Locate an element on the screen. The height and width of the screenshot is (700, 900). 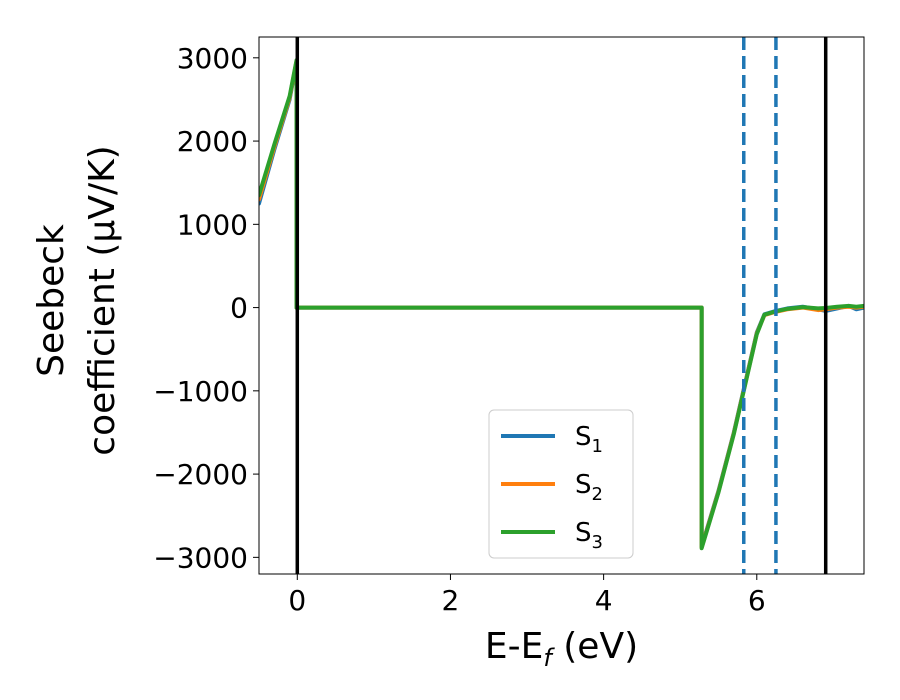
y-axis-label: Seebeck coefficient (μV/K) is located at coordinates (77, 300).